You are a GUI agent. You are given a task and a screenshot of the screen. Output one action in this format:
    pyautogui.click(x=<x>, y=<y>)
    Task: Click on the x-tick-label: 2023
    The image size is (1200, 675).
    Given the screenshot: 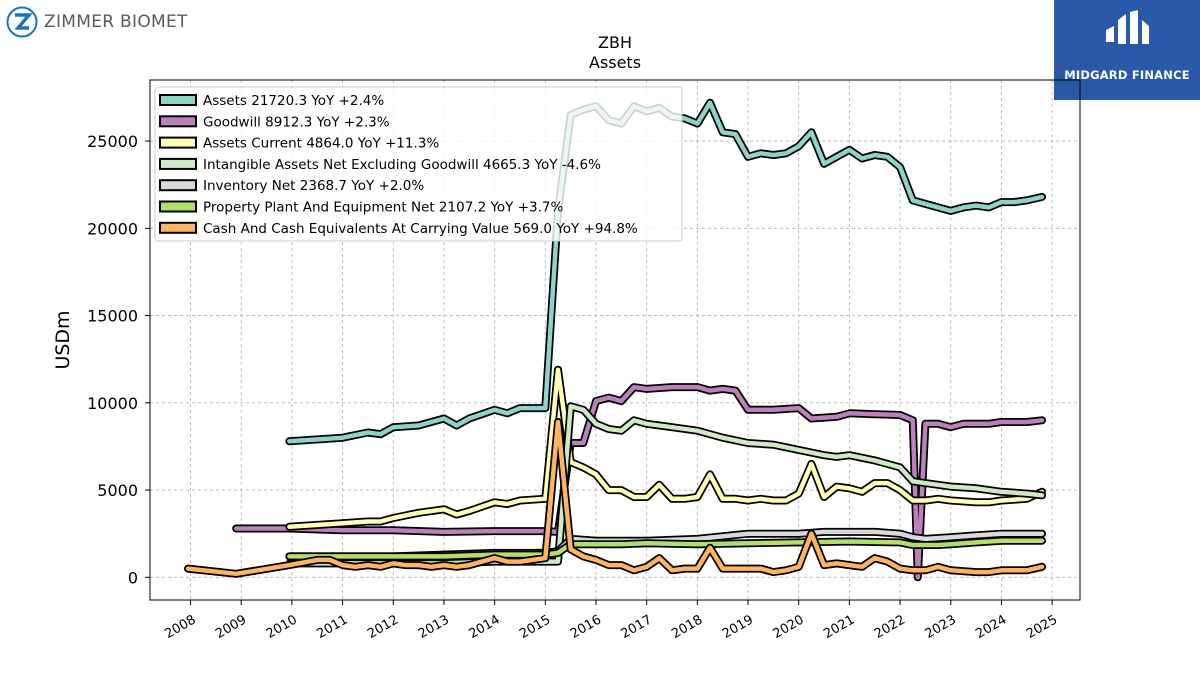 What is the action you would take?
    pyautogui.click(x=941, y=627)
    